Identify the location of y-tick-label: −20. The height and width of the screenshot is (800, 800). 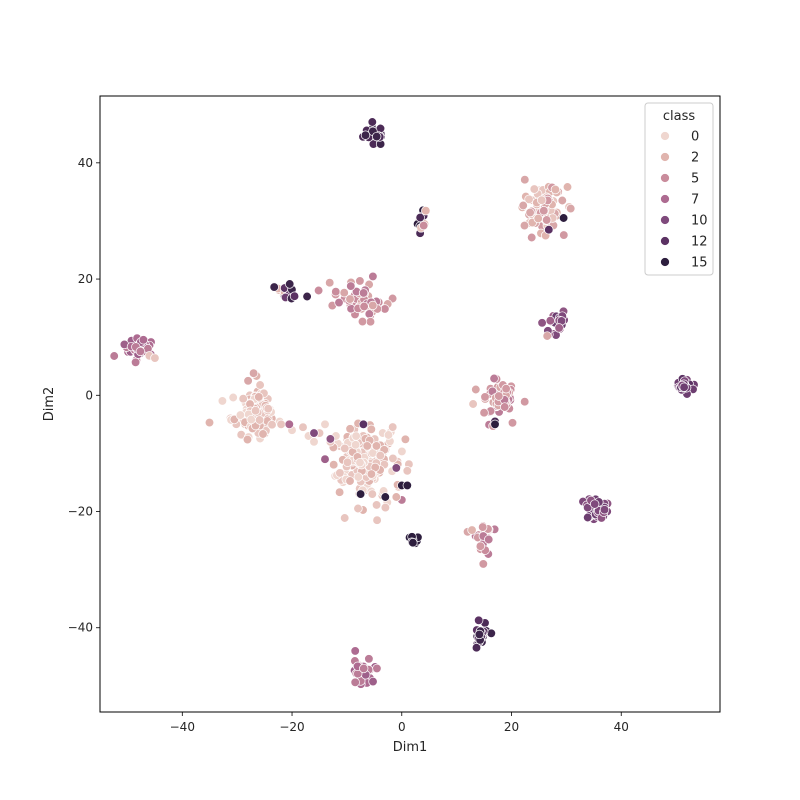
(80, 512).